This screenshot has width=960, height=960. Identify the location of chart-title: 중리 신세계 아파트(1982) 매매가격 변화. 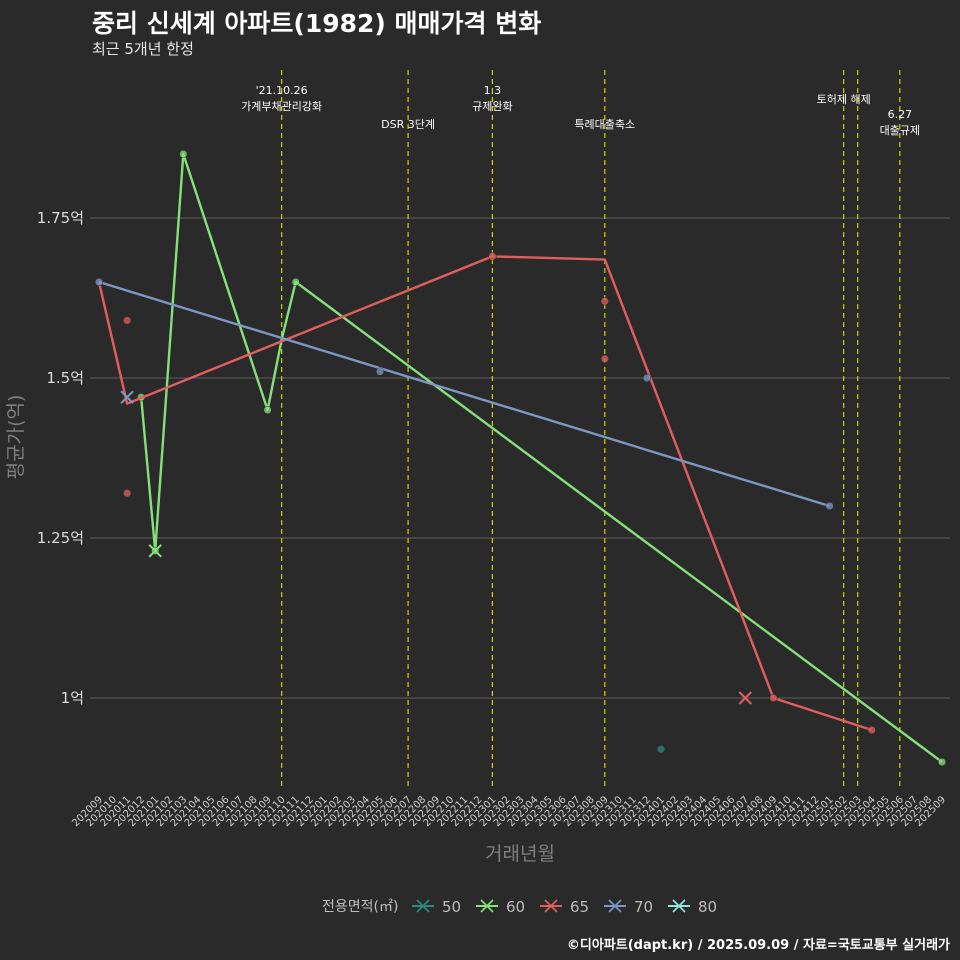
(317, 23).